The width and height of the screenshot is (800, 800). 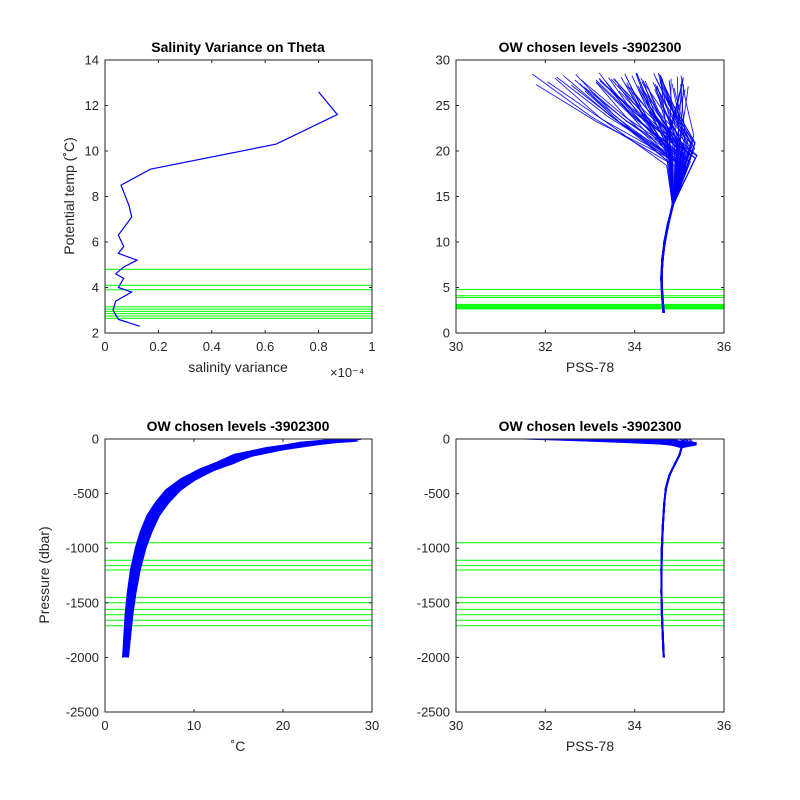 What do you see at coordinates (443, 196) in the screenshot?
I see `y-tick-label: 15` at bounding box center [443, 196].